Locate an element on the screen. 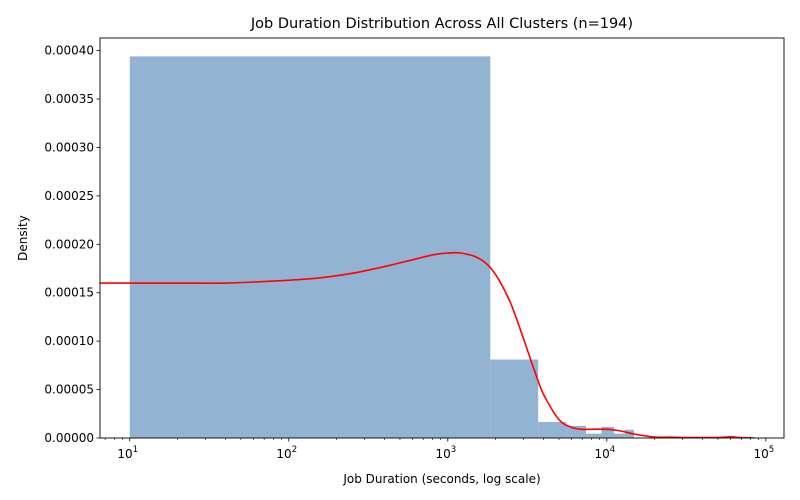 This screenshot has width=800, height=500. y-tick-label: 0.00030 is located at coordinates (69, 147).